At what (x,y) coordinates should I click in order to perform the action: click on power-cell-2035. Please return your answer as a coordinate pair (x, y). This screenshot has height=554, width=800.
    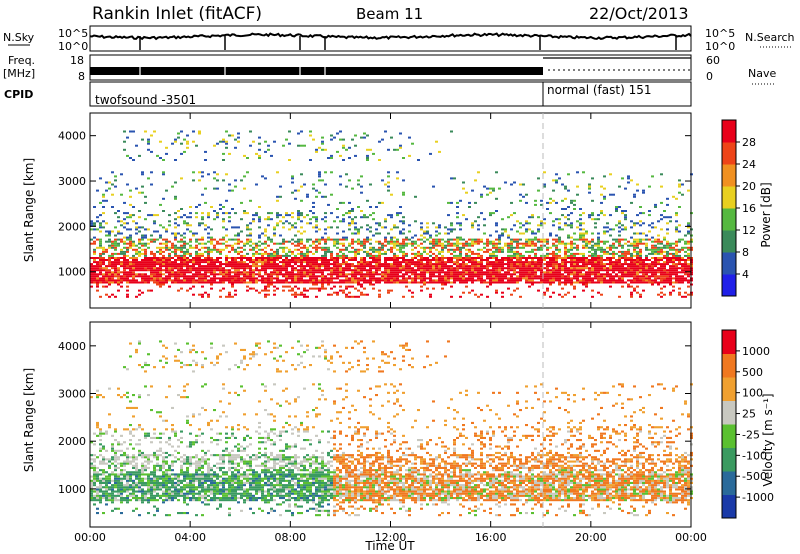
    Looking at the image, I should click on (346, 174).